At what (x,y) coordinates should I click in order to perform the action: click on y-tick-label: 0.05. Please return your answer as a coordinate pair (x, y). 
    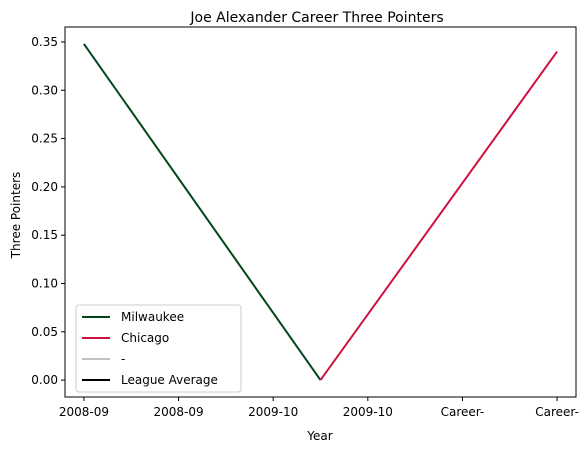
    Looking at the image, I should click on (44, 332).